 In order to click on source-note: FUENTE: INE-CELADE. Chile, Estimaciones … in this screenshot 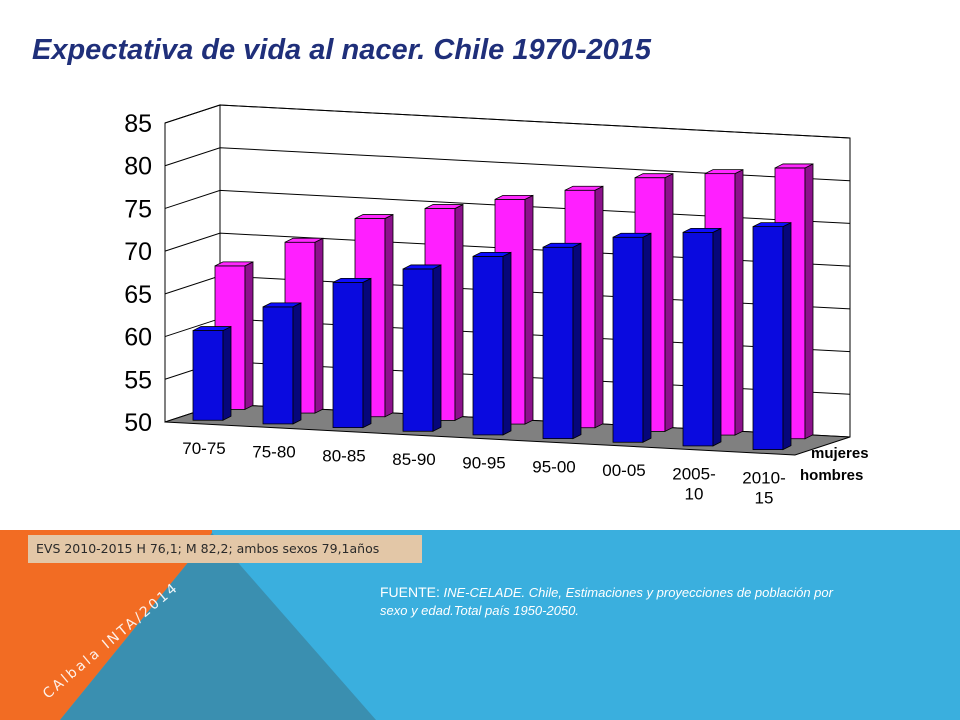, I will do `click(610, 601)`.